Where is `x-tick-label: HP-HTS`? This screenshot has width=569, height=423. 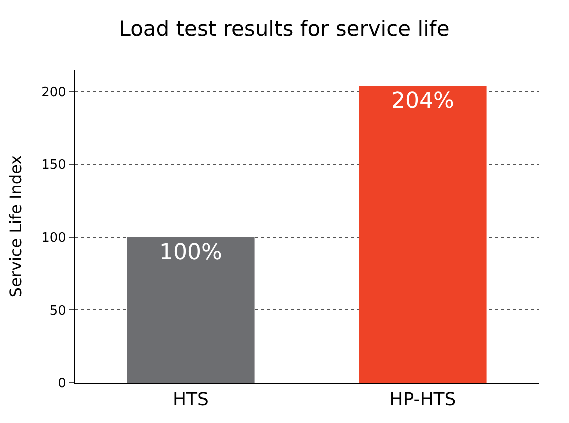
x-tick-label: HP-HTS is located at coordinates (423, 400).